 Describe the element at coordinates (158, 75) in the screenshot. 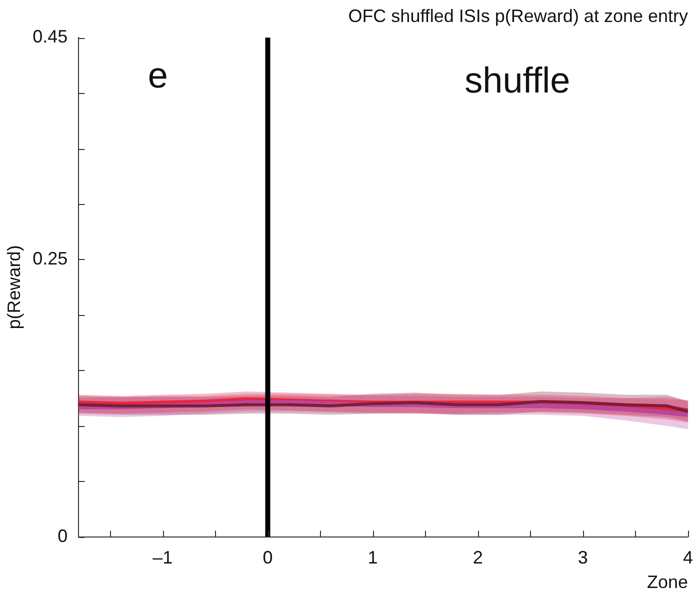

I see `annotation: e` at that location.